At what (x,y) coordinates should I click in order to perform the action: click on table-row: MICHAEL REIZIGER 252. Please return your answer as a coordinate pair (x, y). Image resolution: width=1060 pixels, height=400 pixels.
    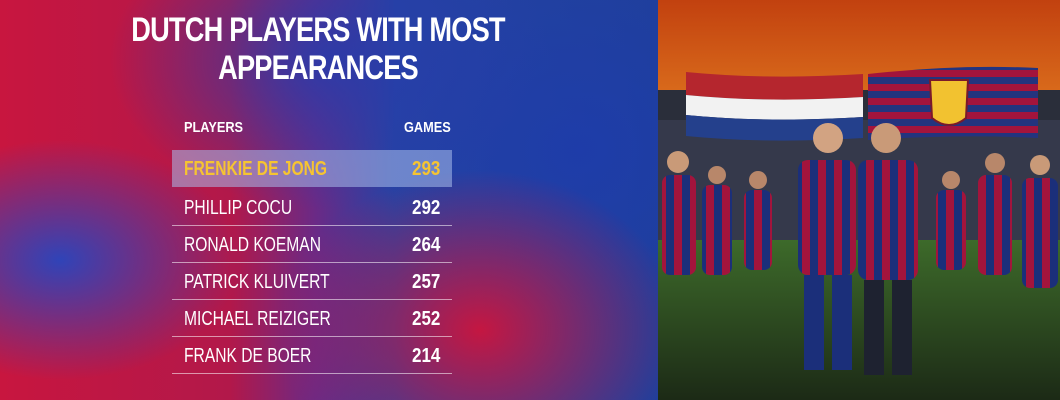
    Looking at the image, I should click on (312, 318).